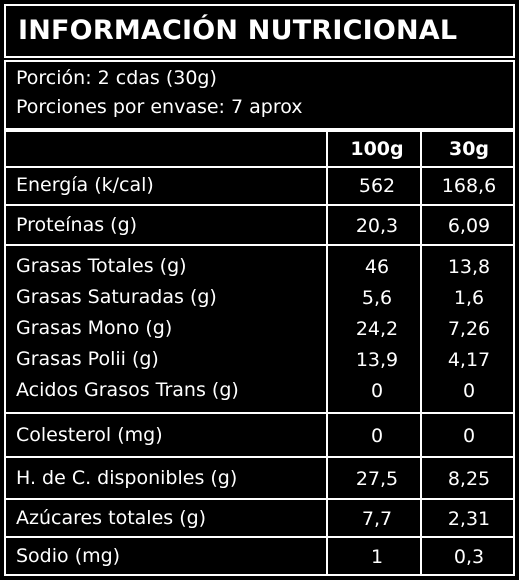 Image resolution: width=519 pixels, height=580 pixels. What do you see at coordinates (469, 329) in the screenshot?
I see `value-30g: 7,26` at bounding box center [469, 329].